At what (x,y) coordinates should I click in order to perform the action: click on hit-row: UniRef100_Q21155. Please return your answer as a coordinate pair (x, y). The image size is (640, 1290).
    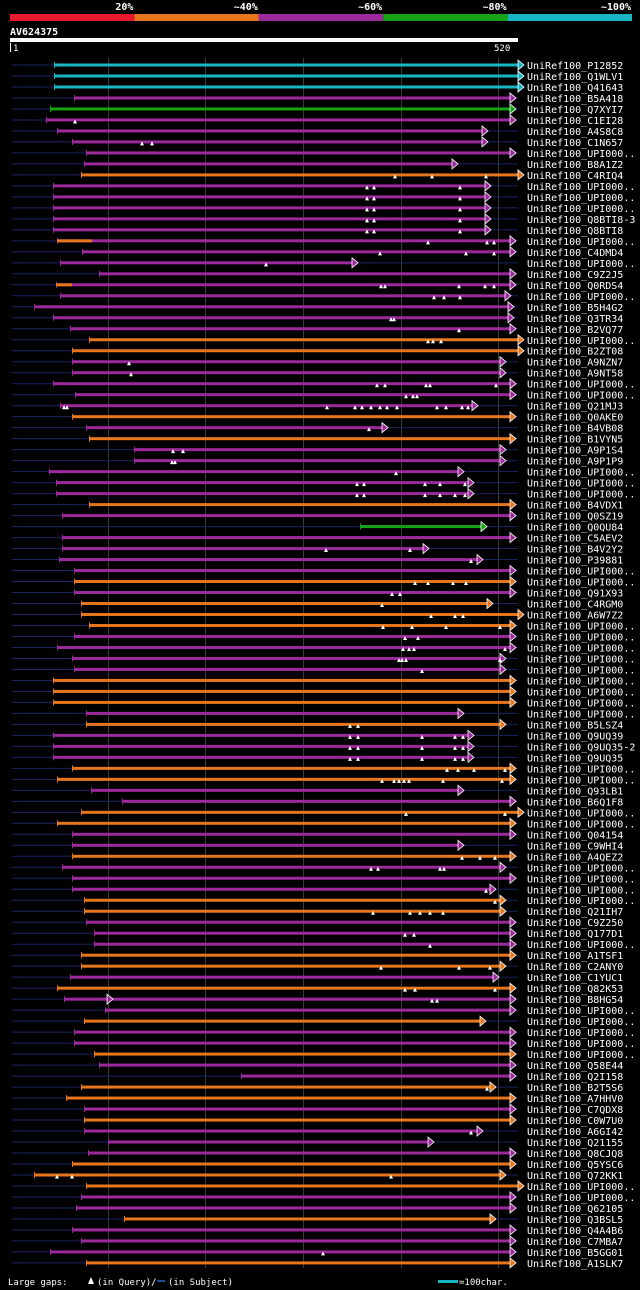
    Looking at the image, I should click on (317, 1142).